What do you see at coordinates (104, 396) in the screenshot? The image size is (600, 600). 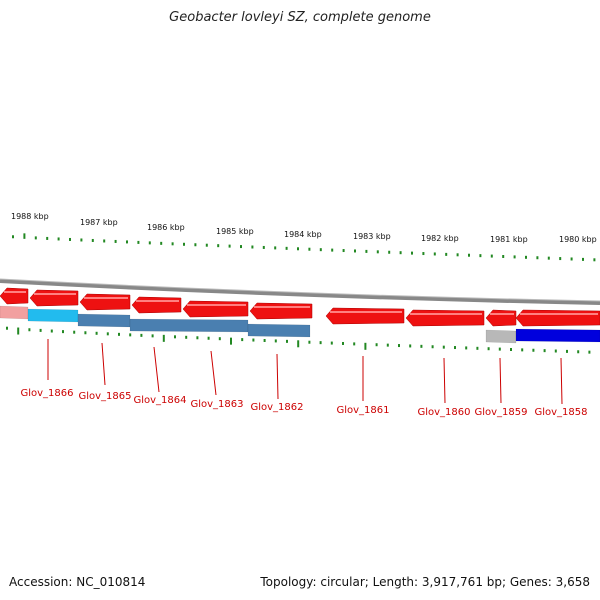 I see `gene-label: Glov_1865` at bounding box center [104, 396].